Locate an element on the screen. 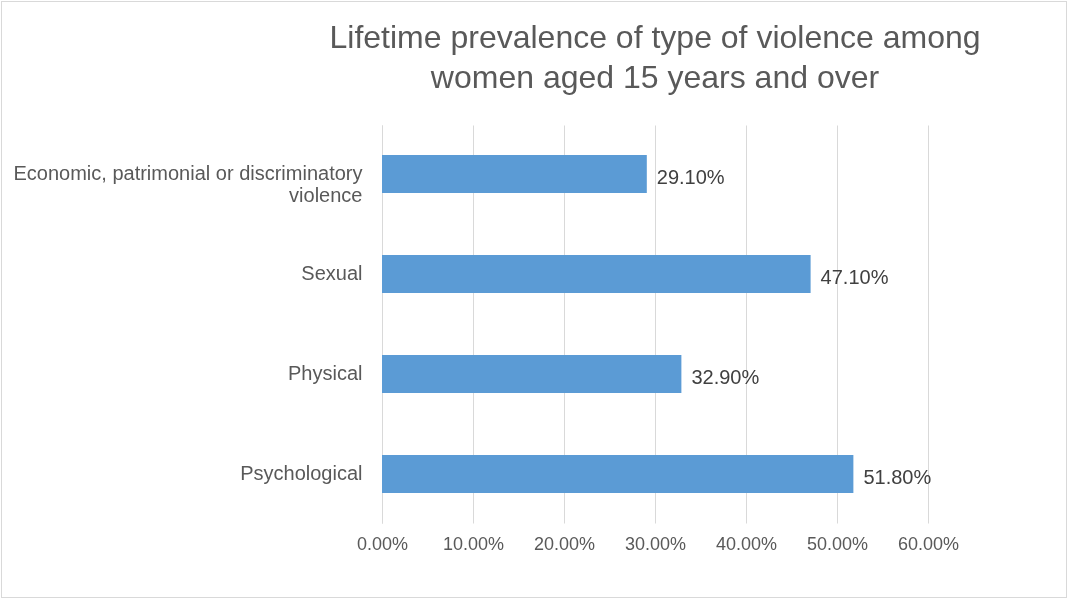  chart-title: Lifetime prevalence of type of violence among women aged 15 years and over is located at coordinates (655, 57).